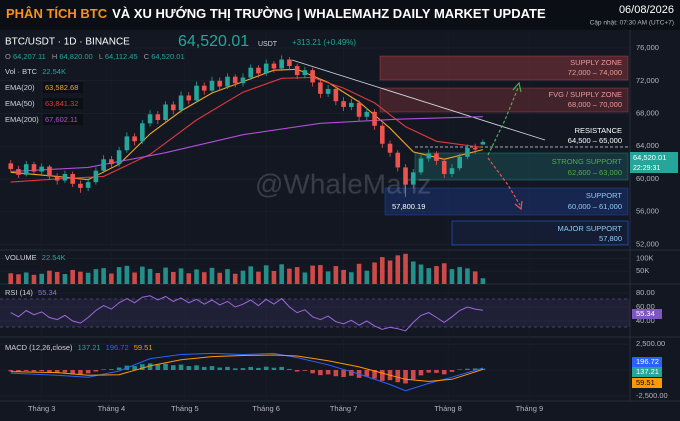 The width and height of the screenshot is (680, 421). I want to click on hist-tag-value: 137.21, so click(647, 371).